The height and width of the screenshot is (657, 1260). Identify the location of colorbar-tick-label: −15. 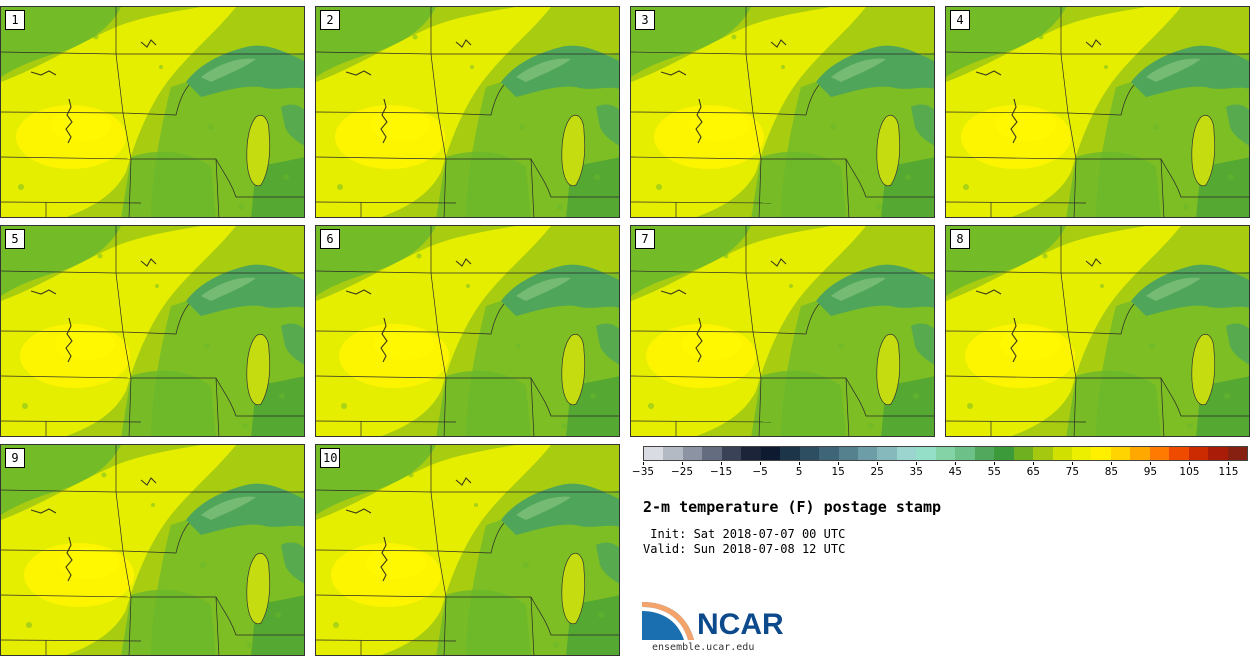
(721, 472).